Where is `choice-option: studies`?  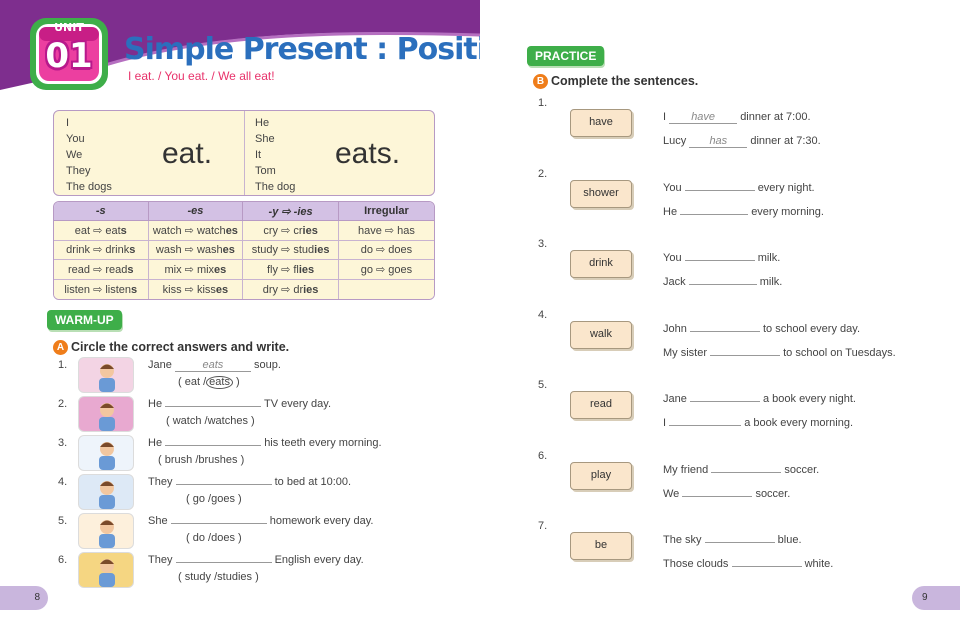 choice-option: studies is located at coordinates (235, 577).